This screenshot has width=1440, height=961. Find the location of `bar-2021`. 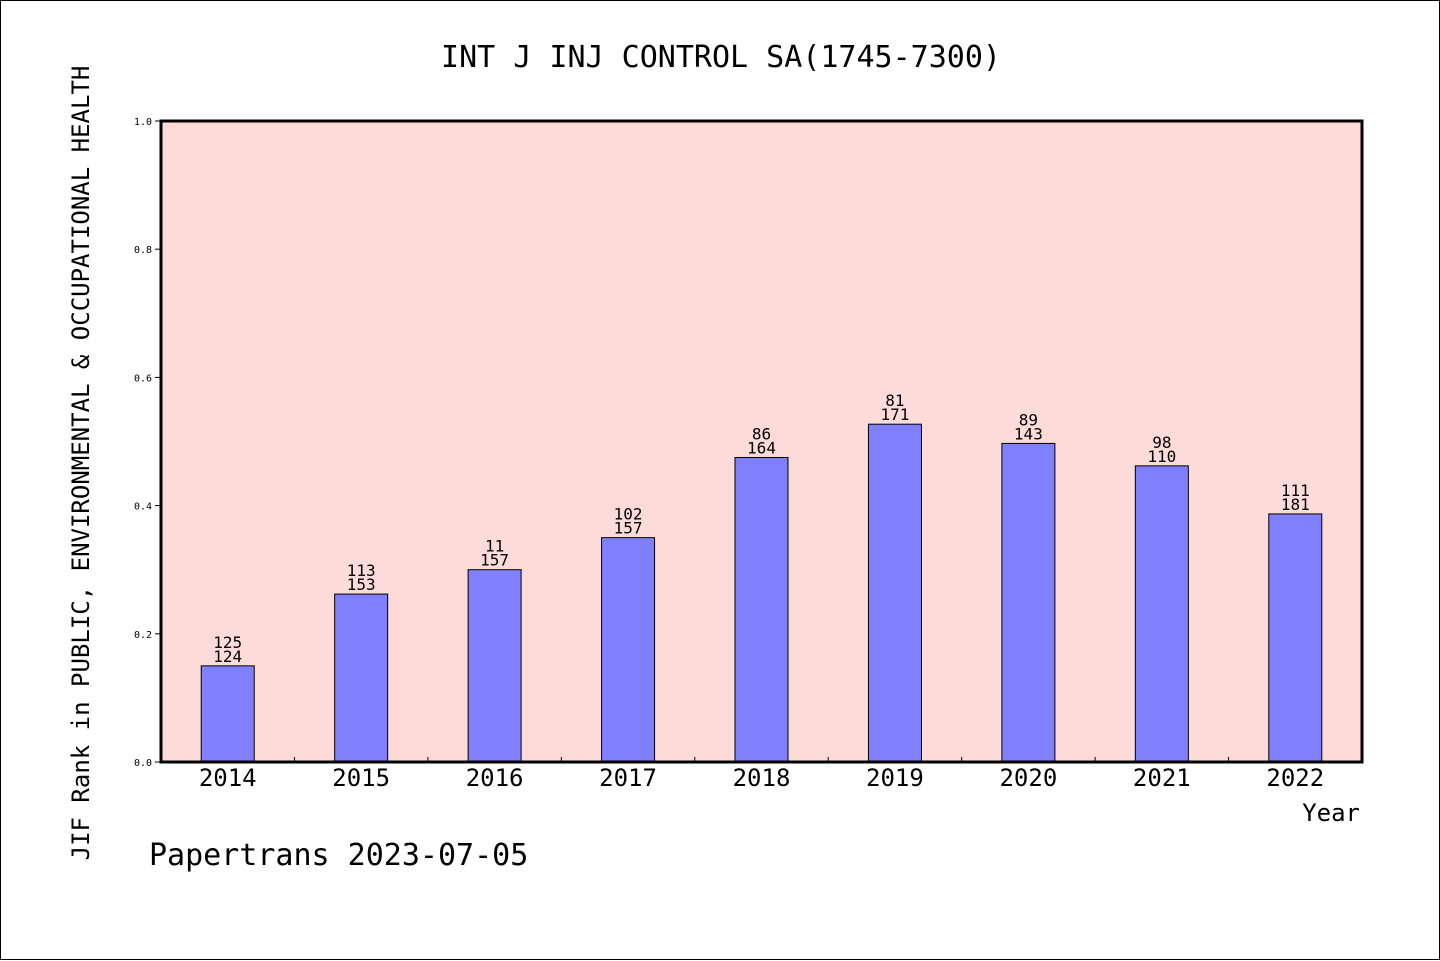

bar-2021 is located at coordinates (1161, 614).